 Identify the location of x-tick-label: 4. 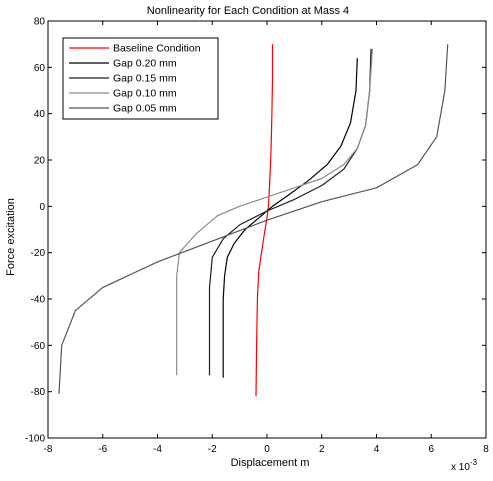
(377, 449).